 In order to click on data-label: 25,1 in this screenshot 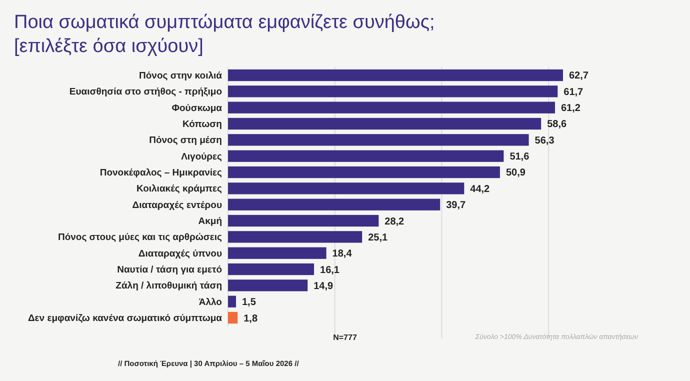, I will do `click(378, 238)`.